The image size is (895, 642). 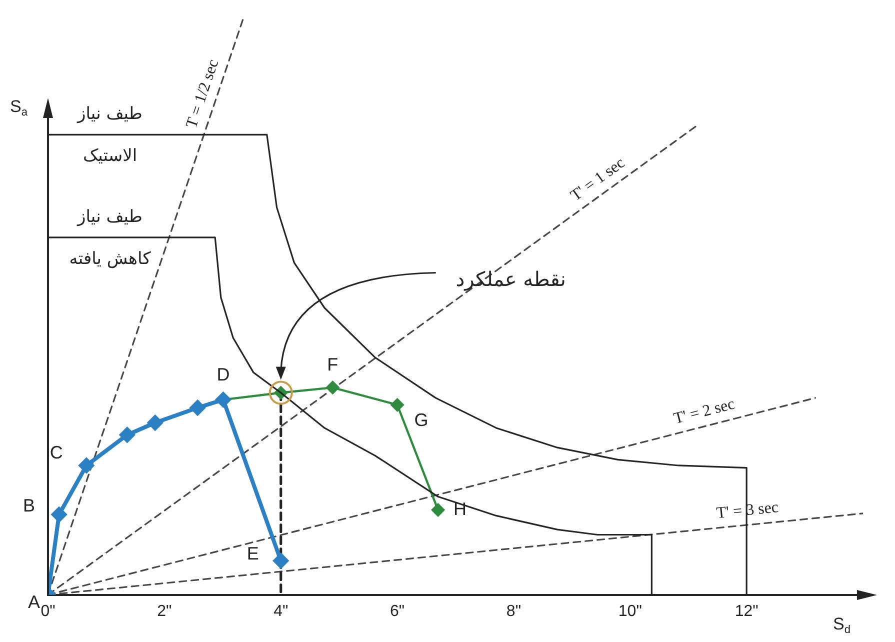 What do you see at coordinates (223, 374) in the screenshot?
I see `annotation: D` at bounding box center [223, 374].